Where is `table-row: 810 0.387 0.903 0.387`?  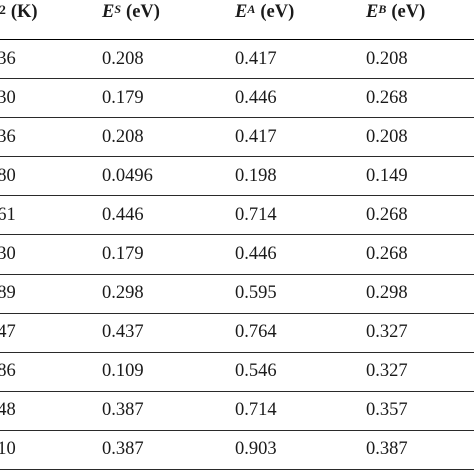 table-row: 810 0.387 0.903 0.387 is located at coordinates (237, 451).